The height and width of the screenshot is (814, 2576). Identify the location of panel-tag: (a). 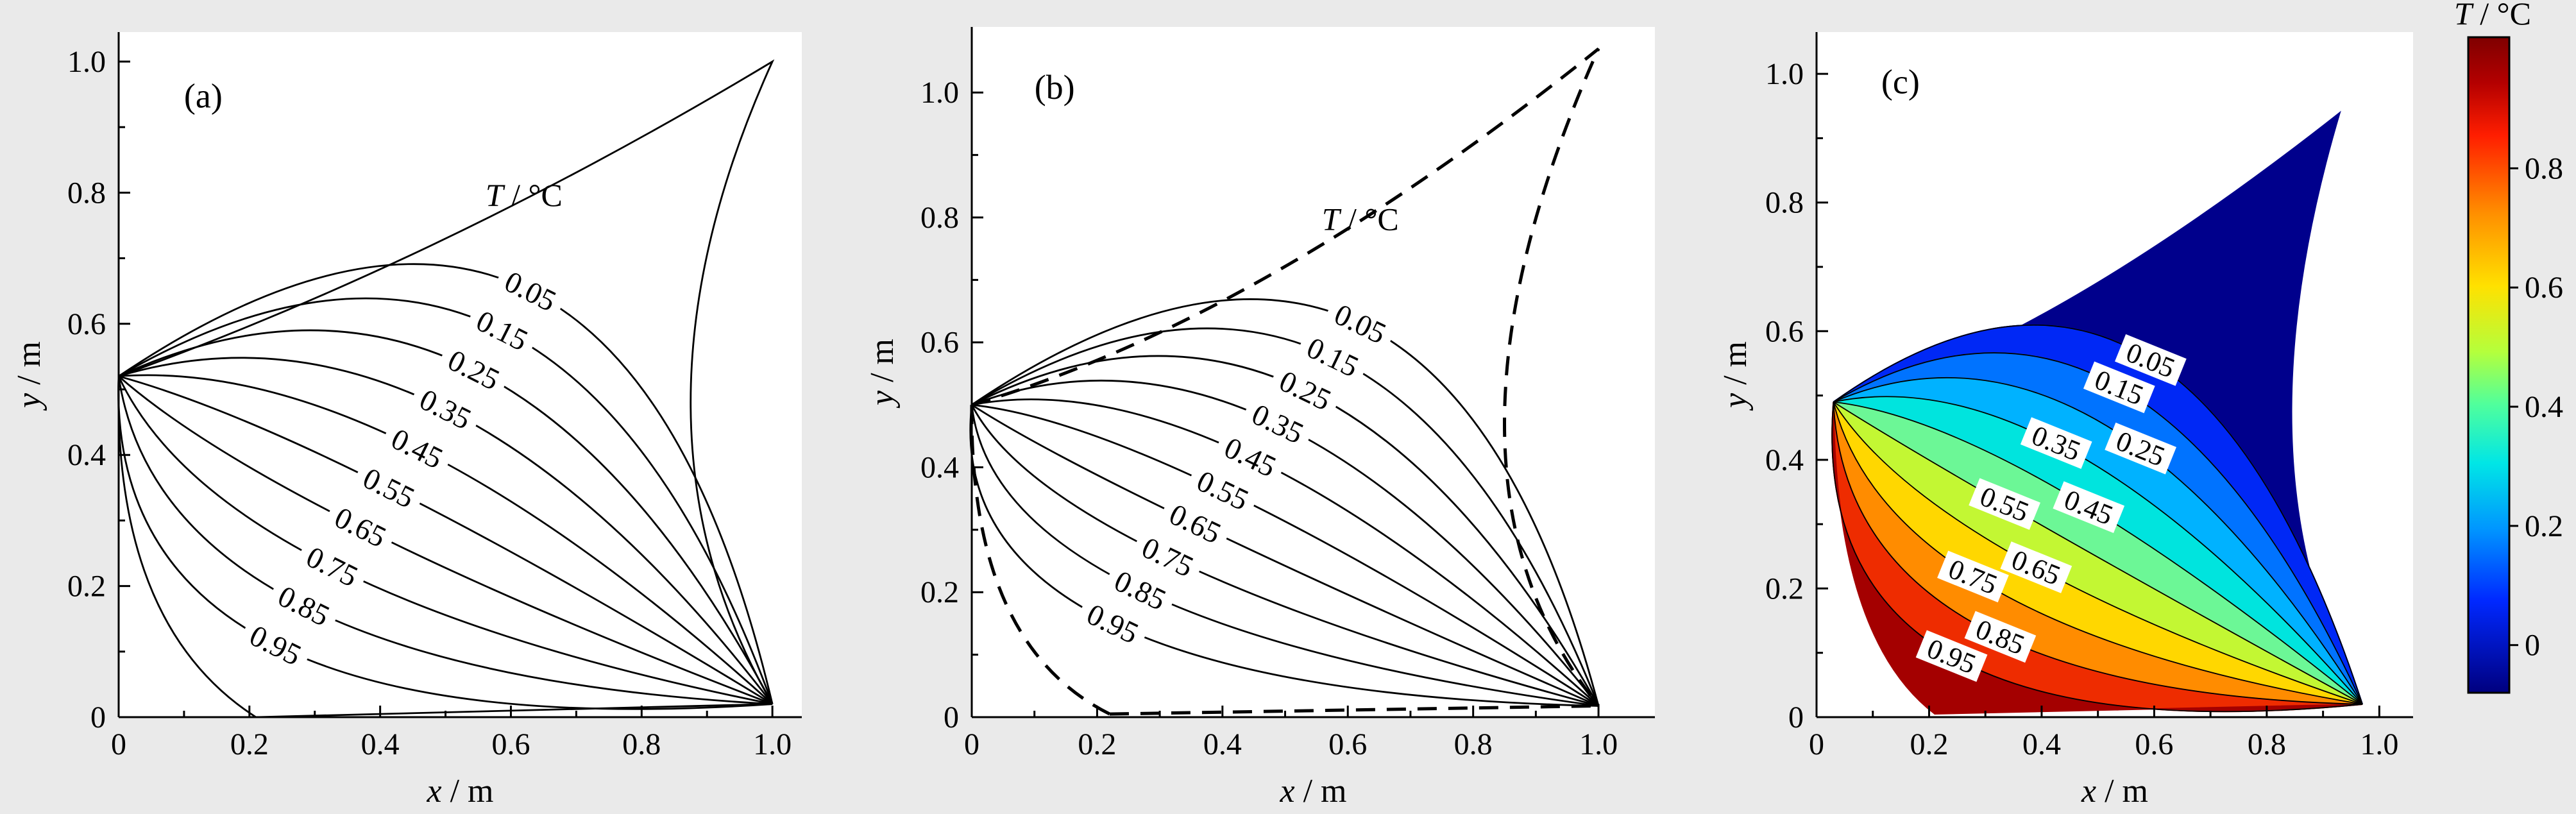
(203, 96).